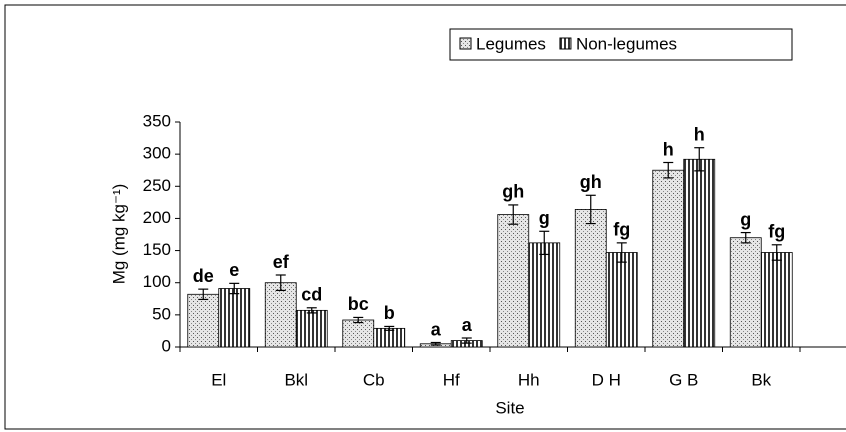 Image resolution: width=846 pixels, height=432 pixels. Describe the element at coordinates (389, 313) in the screenshot. I see `significance-letter: b` at that location.